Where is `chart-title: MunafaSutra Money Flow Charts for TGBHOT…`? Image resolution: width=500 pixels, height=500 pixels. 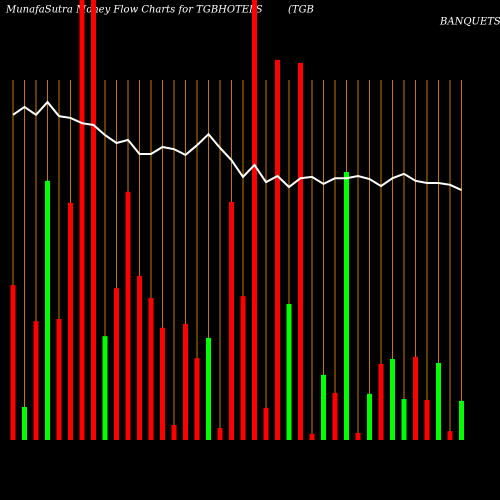 chart-title: MunafaSutra Money Flow Charts for TGBHOT… is located at coordinates (134, 10).